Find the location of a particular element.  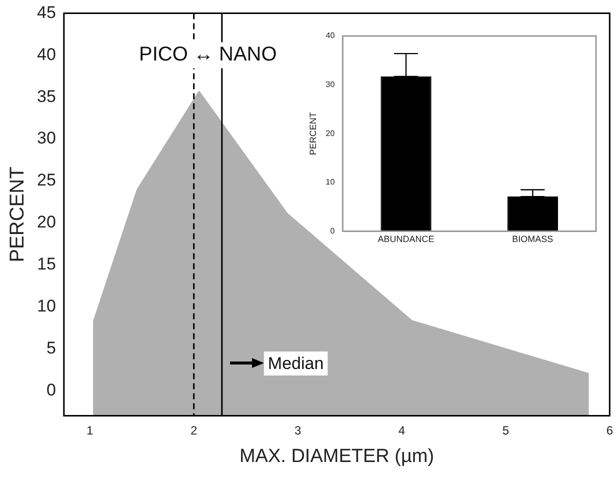

y-tick-label: 25 is located at coordinates (46, 180).